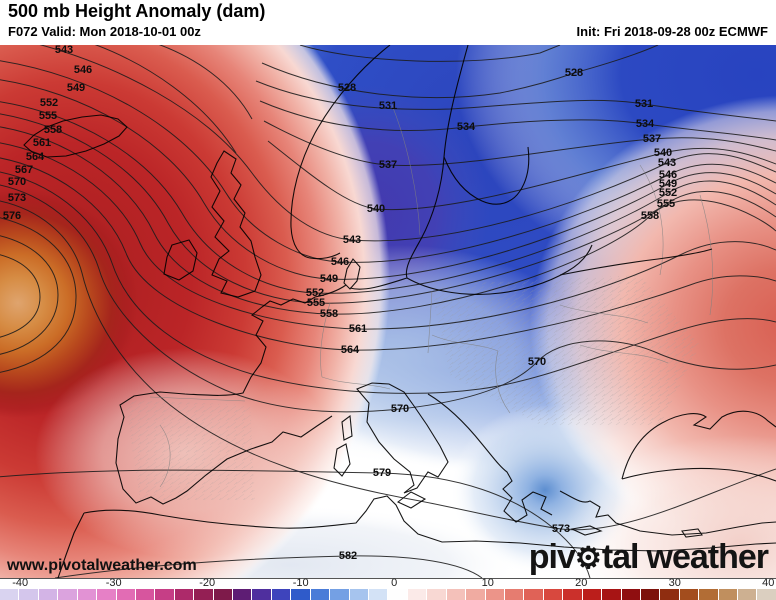 The height and width of the screenshot is (600, 776). Describe the element at coordinates (207, 583) in the screenshot. I see `colorbar-tick-label: -20` at that location.